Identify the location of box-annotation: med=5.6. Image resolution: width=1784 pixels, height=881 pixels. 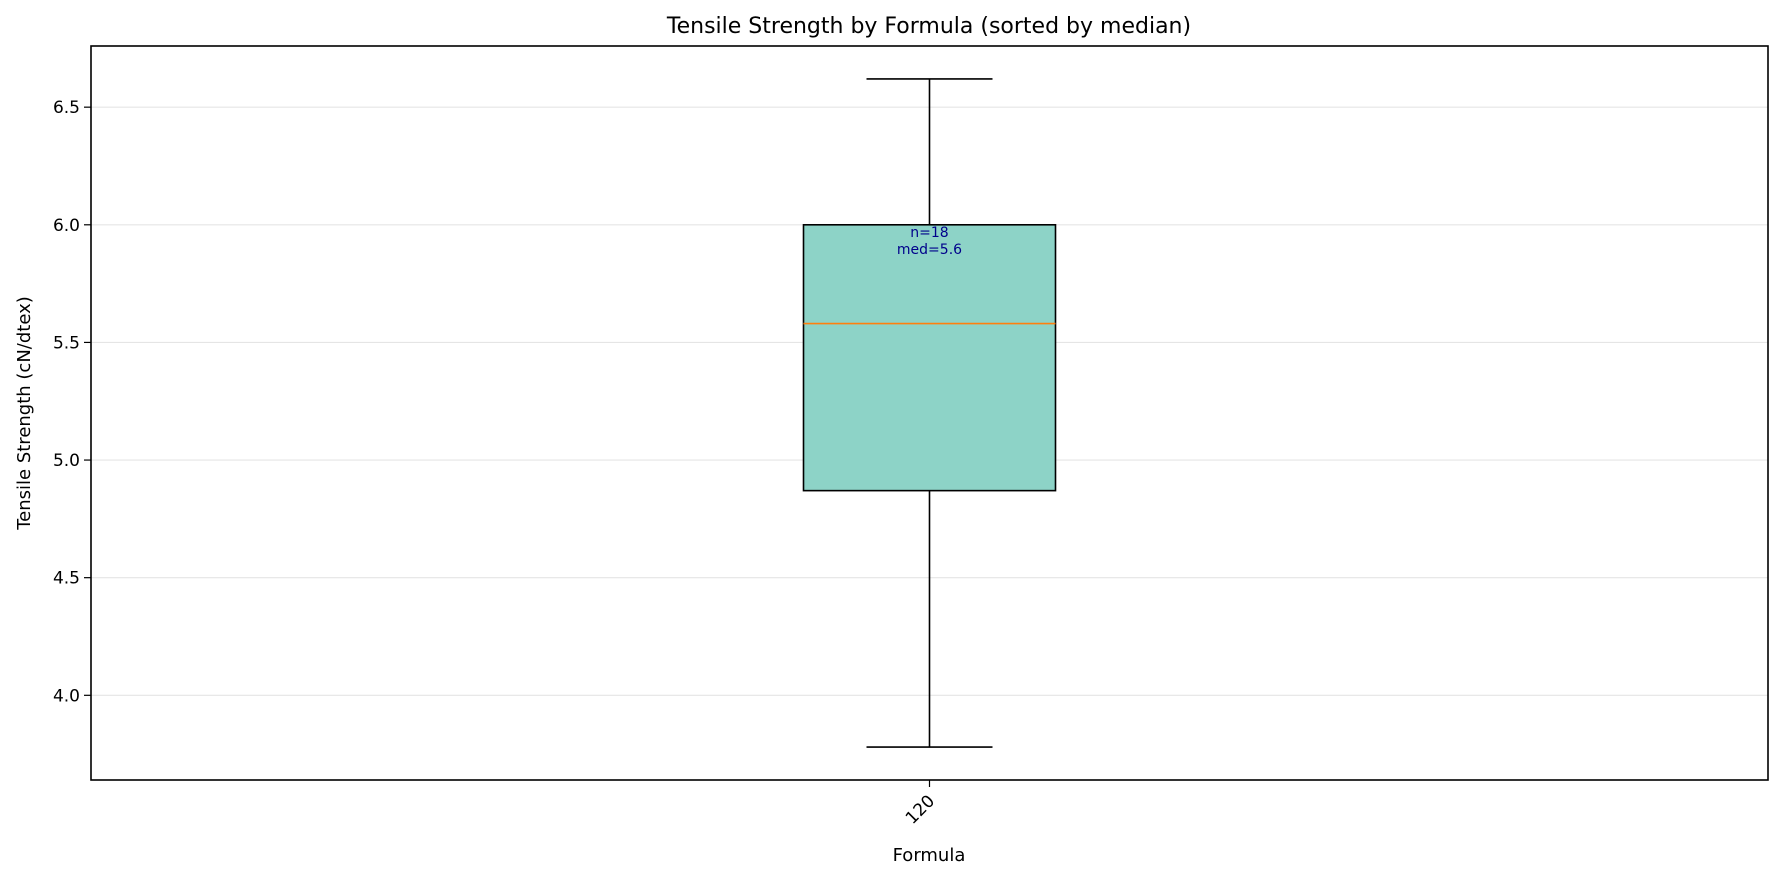
(929, 250).